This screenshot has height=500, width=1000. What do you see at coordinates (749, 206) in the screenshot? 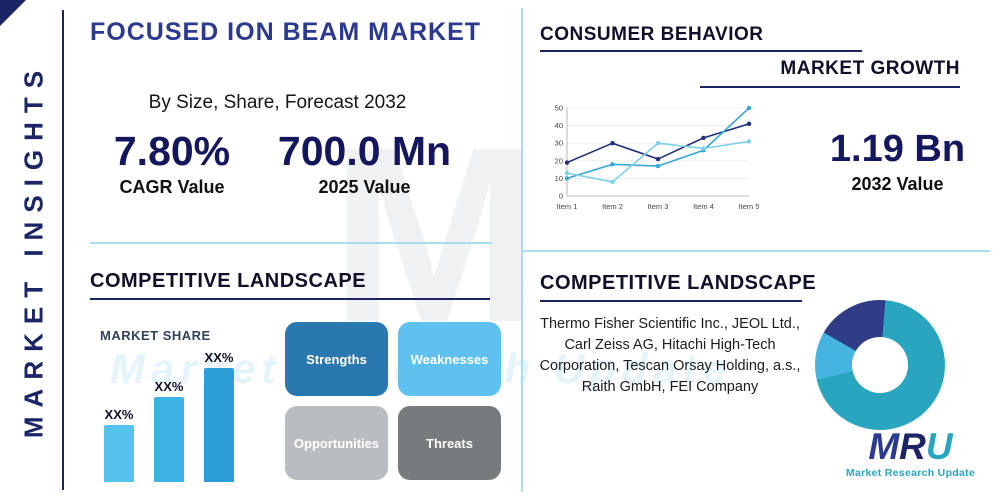
I see `svg-text: Item 5` at bounding box center [749, 206].